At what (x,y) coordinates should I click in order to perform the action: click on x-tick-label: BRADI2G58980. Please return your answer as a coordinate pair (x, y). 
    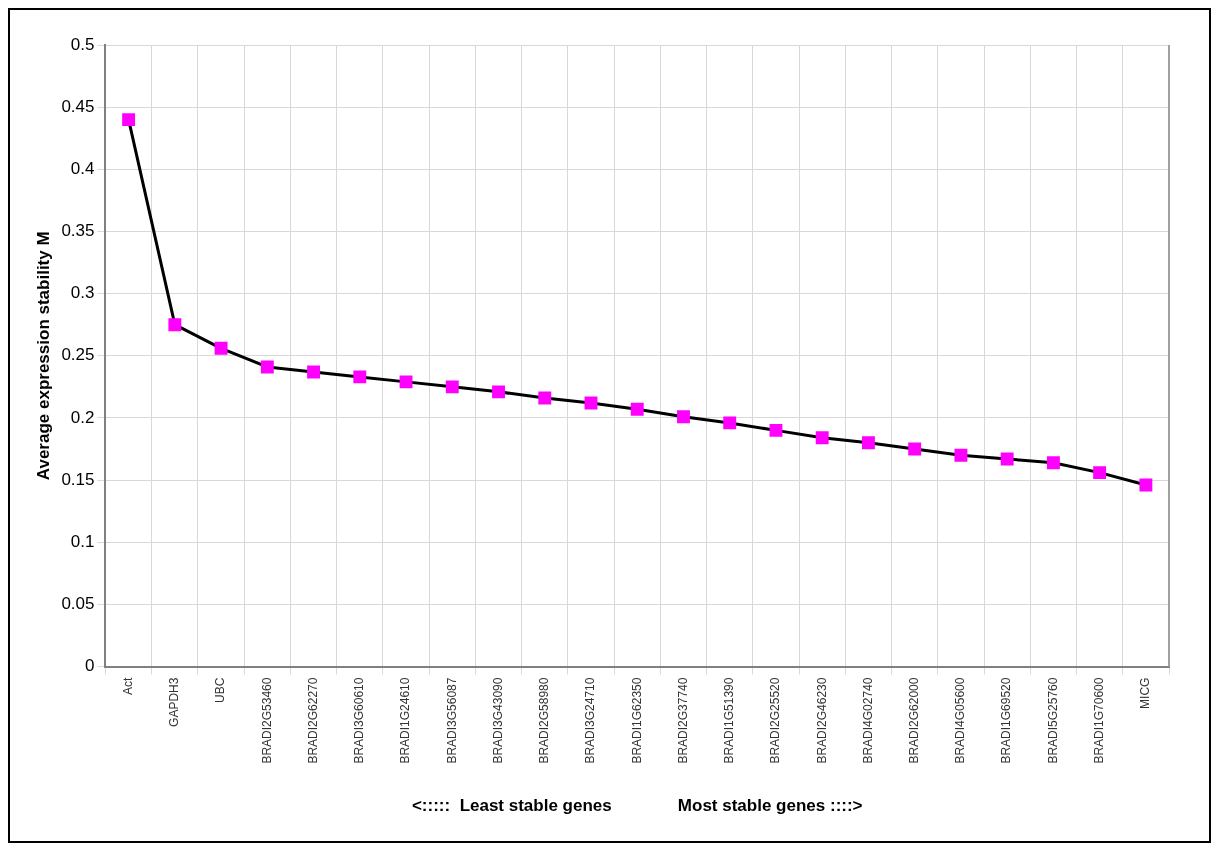
    Looking at the image, I should click on (544, 720).